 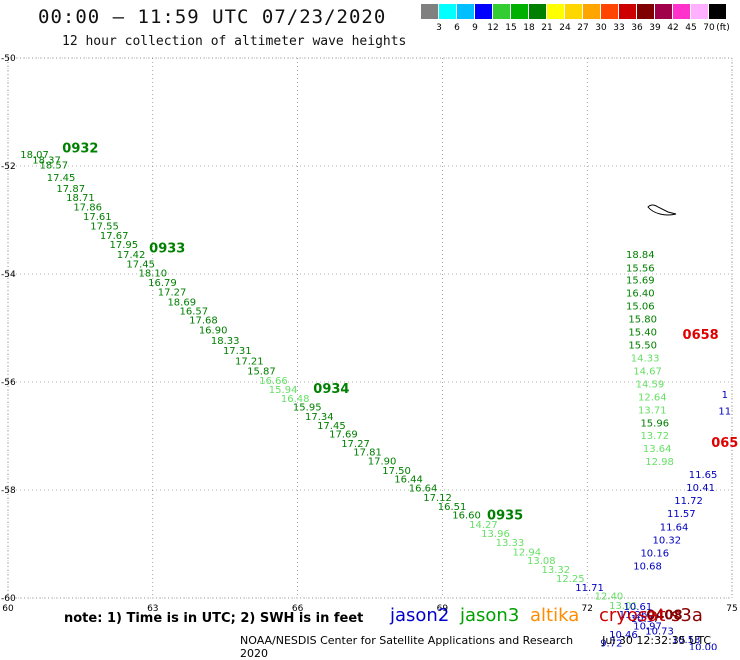 What do you see at coordinates (650, 384) in the screenshot?
I see `wave-height-value: 14.59` at bounding box center [650, 384].